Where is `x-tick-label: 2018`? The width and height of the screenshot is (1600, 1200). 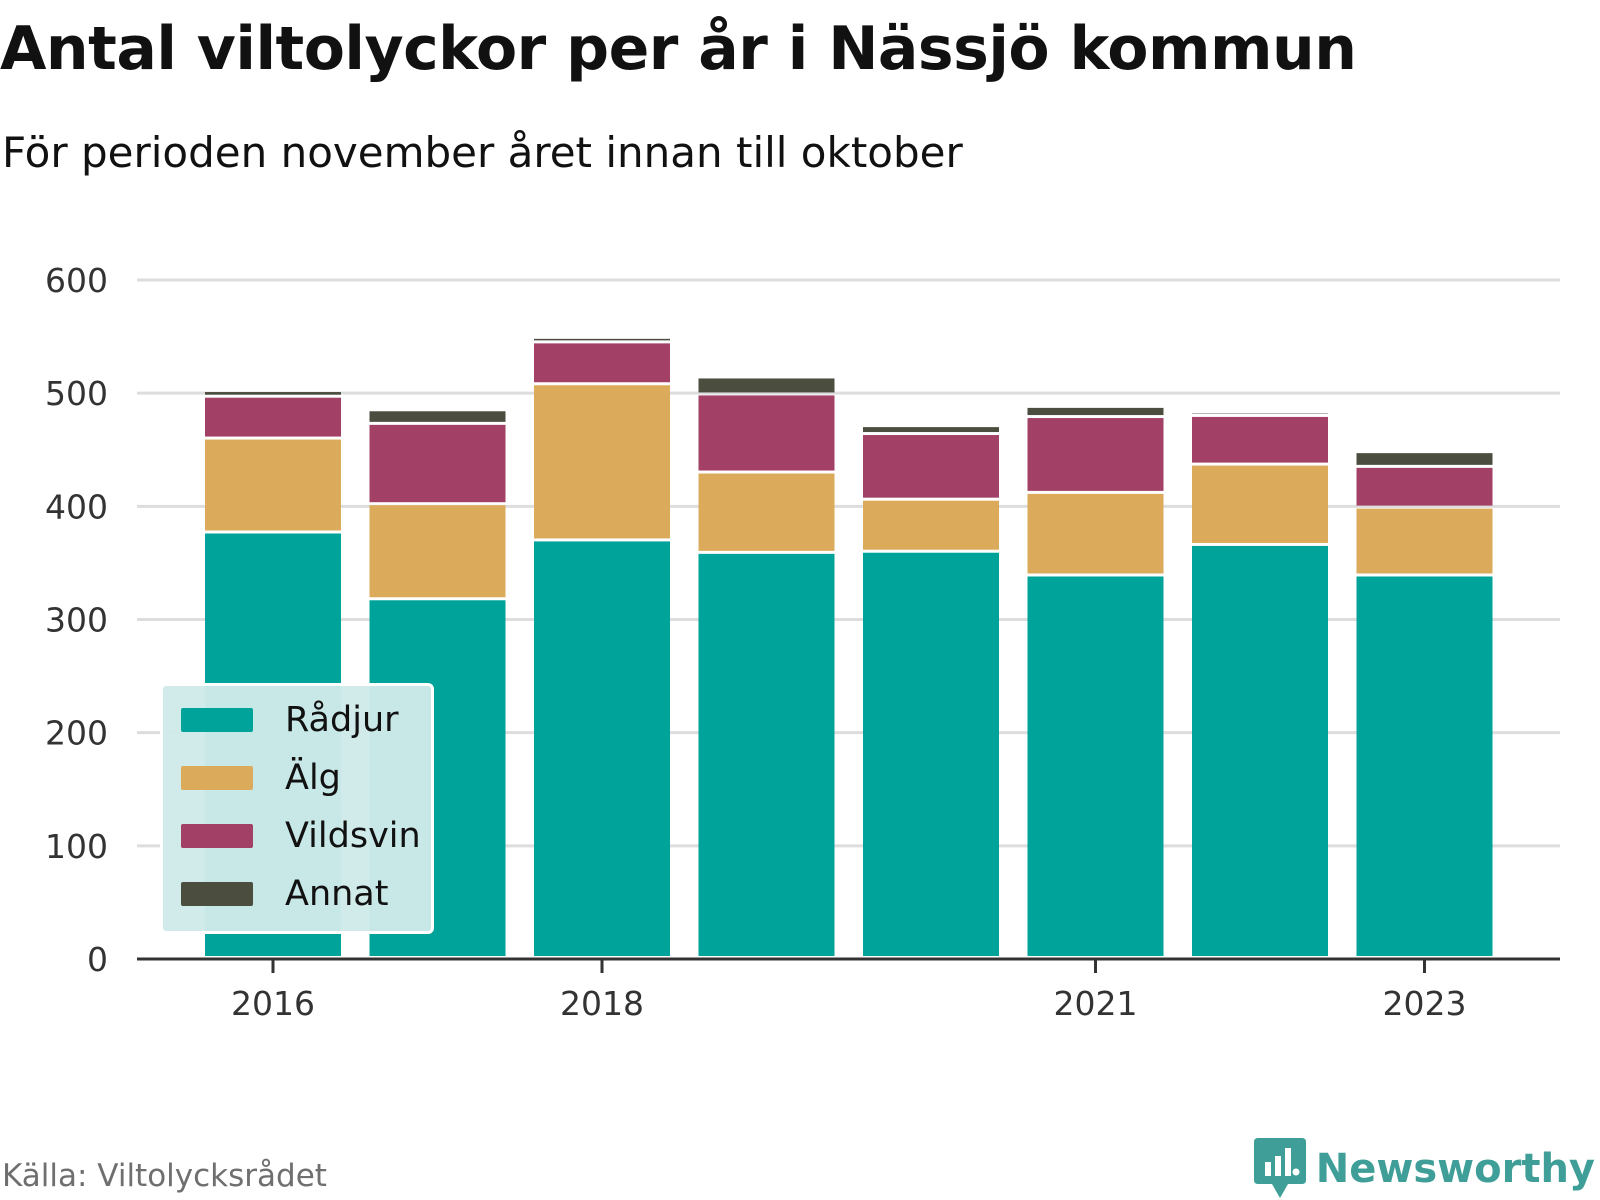 x-tick-label: 2018 is located at coordinates (602, 1003).